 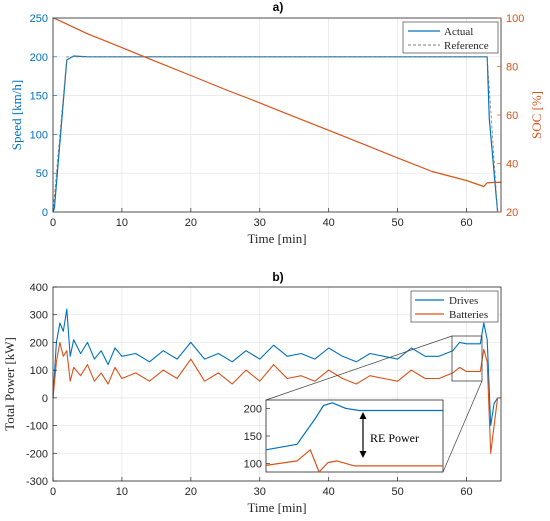 What do you see at coordinates (354, 461) in the screenshot?
I see `inset-line-batteries` at bounding box center [354, 461].